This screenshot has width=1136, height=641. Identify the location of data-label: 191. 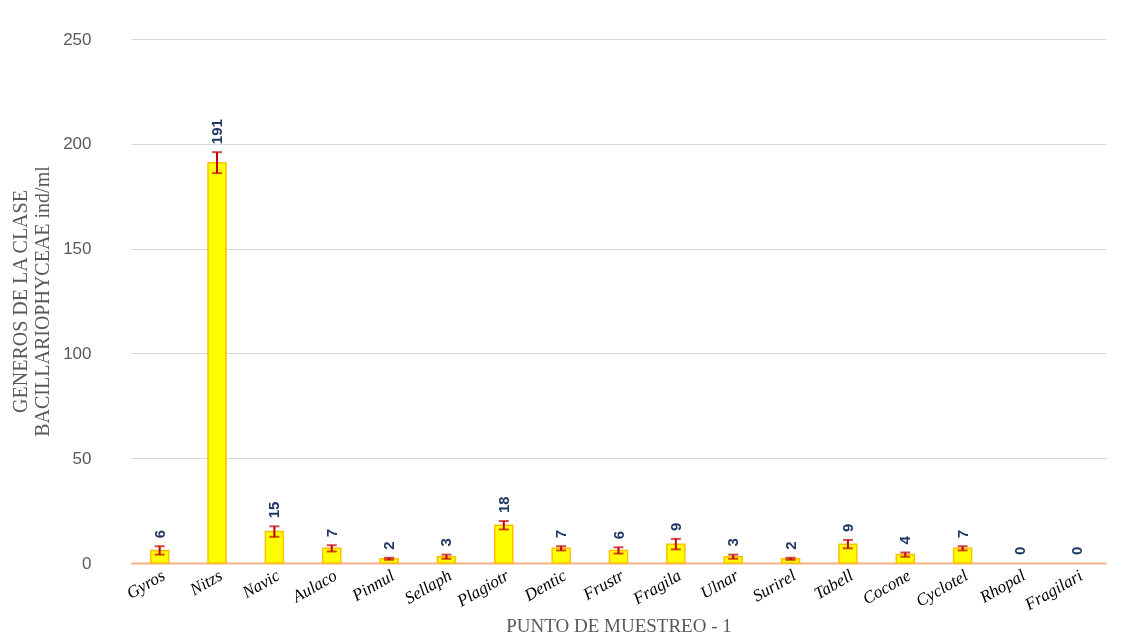
(217, 132).